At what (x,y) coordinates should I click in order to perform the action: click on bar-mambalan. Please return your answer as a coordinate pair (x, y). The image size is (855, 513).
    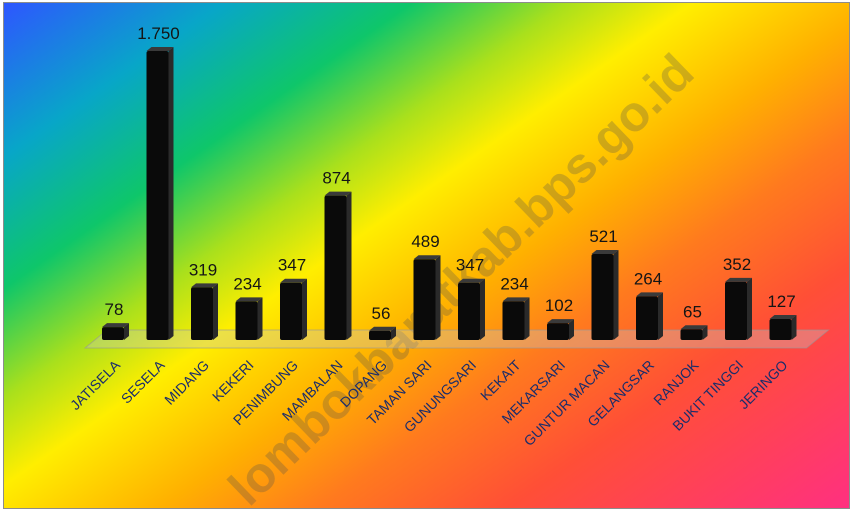
    Looking at the image, I should click on (338, 265).